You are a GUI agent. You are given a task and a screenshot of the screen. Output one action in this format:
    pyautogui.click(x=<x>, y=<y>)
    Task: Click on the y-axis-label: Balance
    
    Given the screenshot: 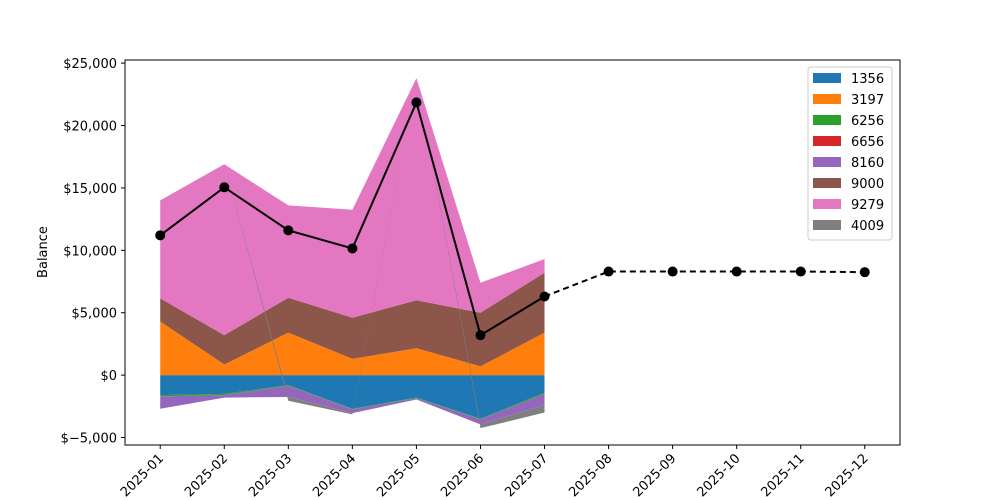 What is the action you would take?
    pyautogui.click(x=43, y=252)
    